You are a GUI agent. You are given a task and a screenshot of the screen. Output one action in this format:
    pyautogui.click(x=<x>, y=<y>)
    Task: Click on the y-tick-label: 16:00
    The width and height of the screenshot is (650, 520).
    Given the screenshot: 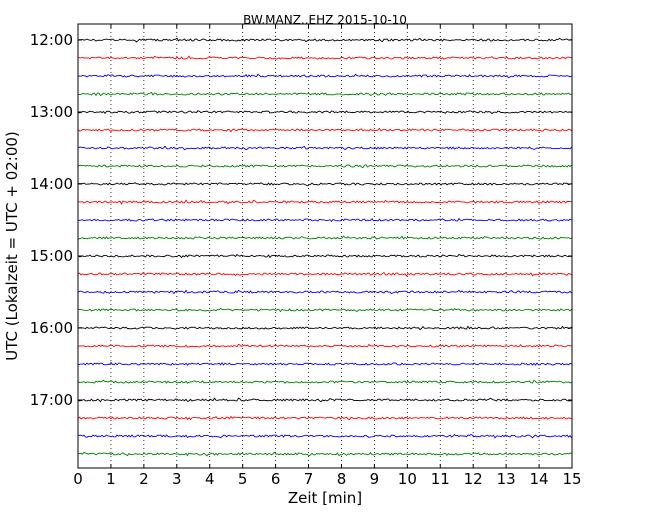 What is the action you would take?
    pyautogui.click(x=51, y=328)
    